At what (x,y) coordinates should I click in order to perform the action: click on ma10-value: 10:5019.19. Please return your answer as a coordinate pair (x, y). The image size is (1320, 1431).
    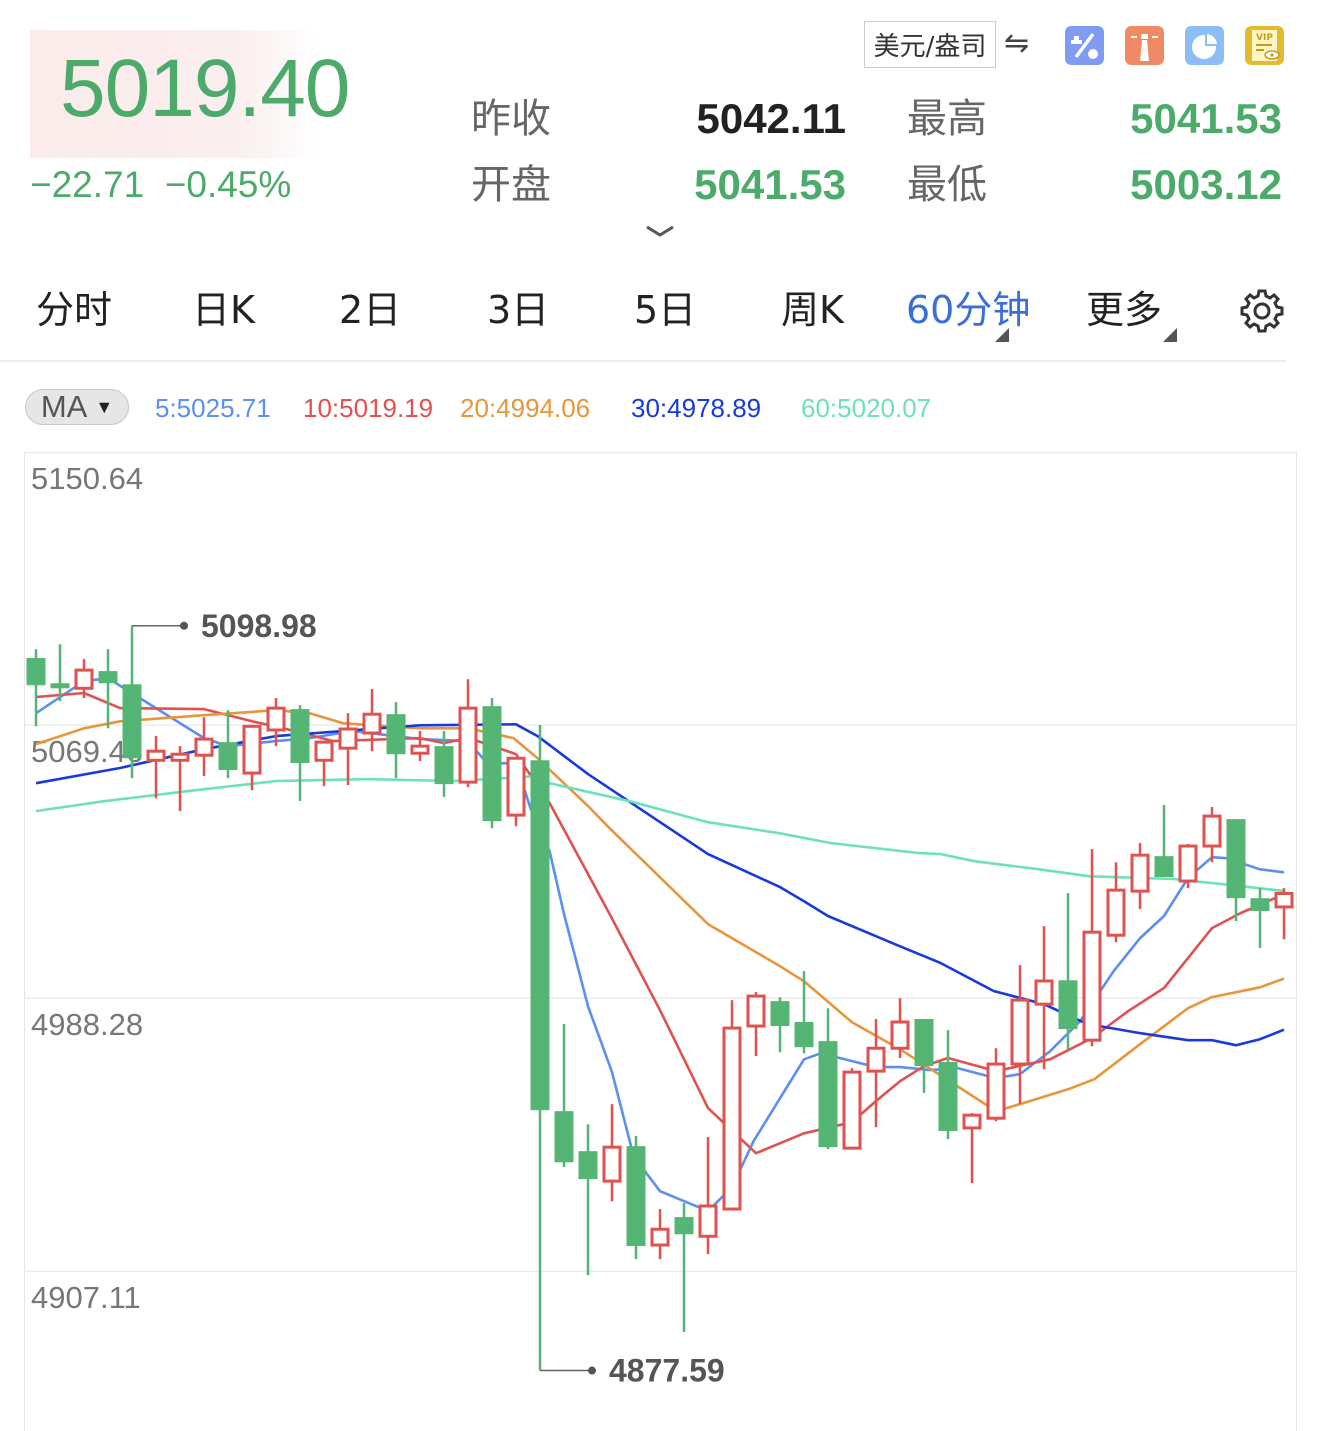
    Looking at the image, I should click on (368, 408).